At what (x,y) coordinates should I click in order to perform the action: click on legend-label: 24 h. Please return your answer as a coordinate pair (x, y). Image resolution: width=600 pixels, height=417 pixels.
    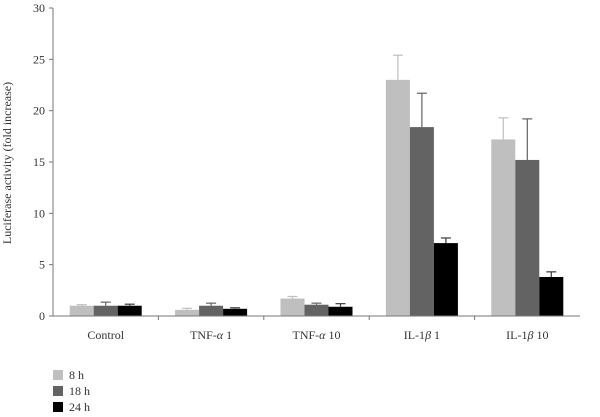
    Looking at the image, I should click on (79, 406).